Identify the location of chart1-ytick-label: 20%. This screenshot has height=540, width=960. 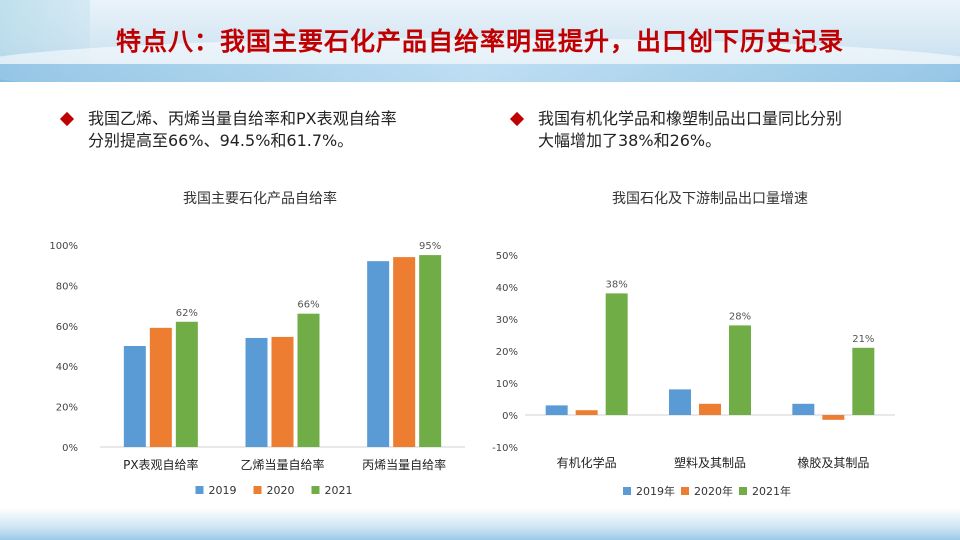
(67, 408).